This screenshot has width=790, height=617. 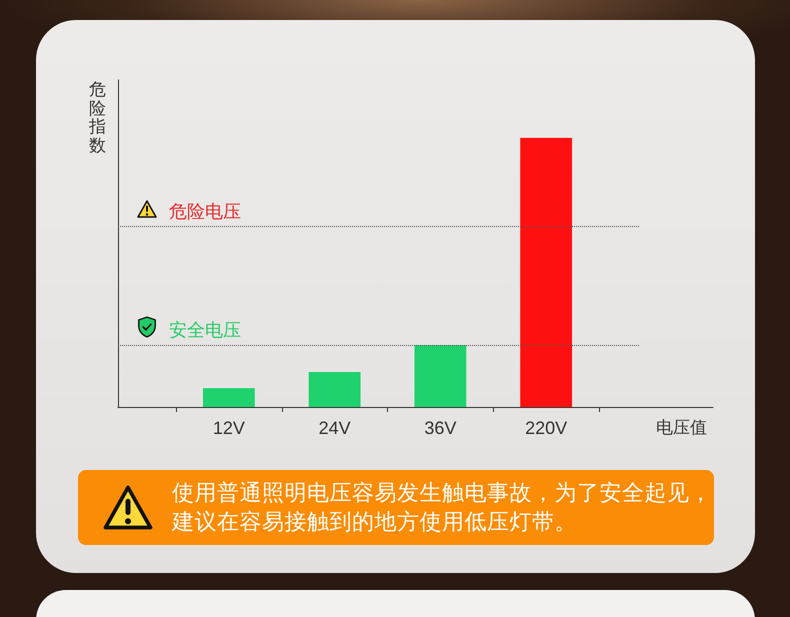 What do you see at coordinates (205, 330) in the screenshot?
I see `ref-line-label: 安全电压` at bounding box center [205, 330].